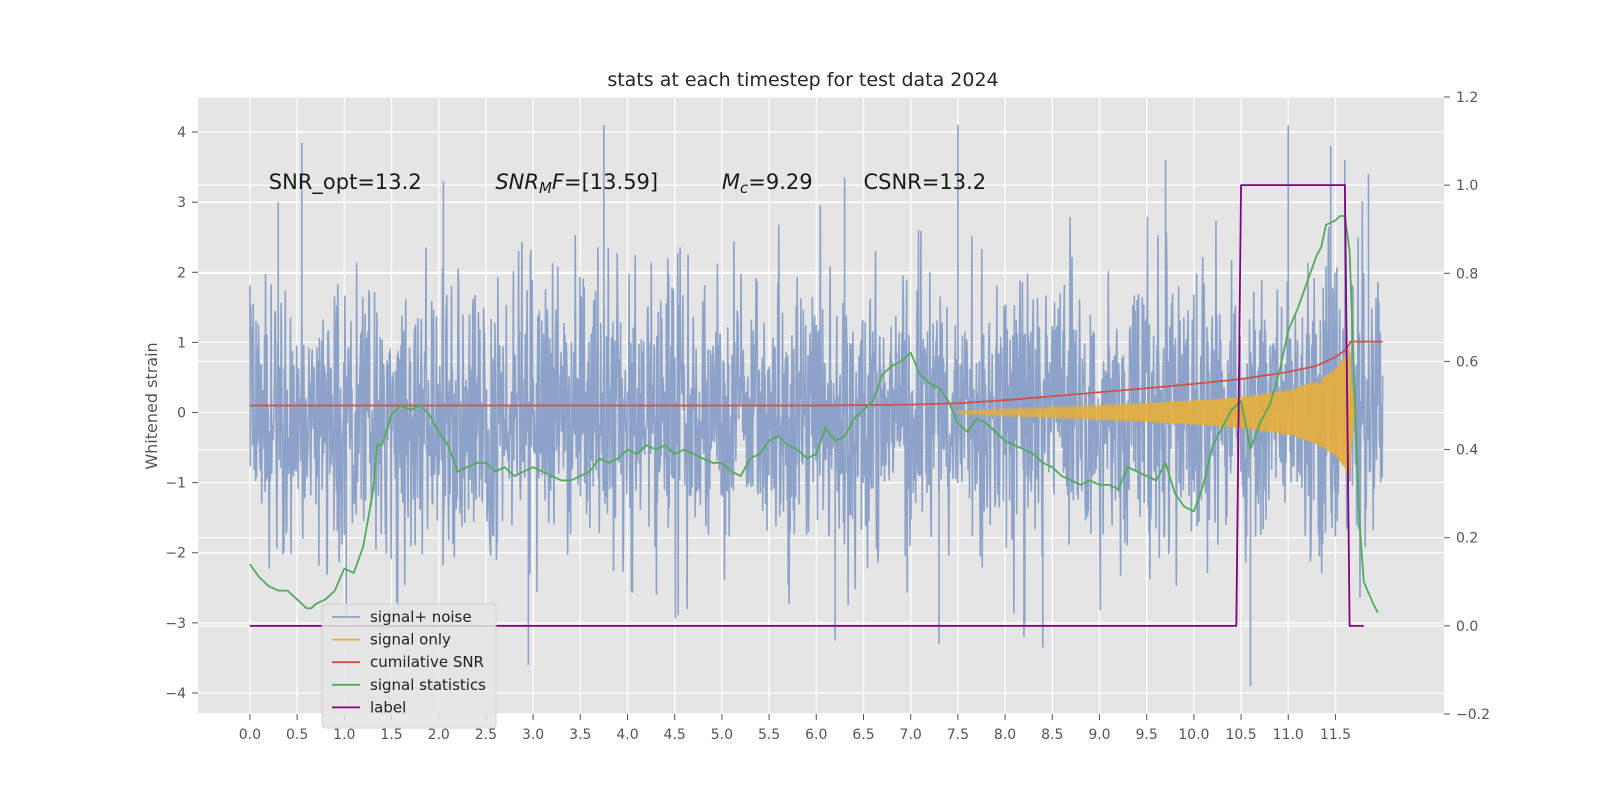 The height and width of the screenshot is (800, 1600). I want to click on x-tick-label: 4.0, so click(627, 735).